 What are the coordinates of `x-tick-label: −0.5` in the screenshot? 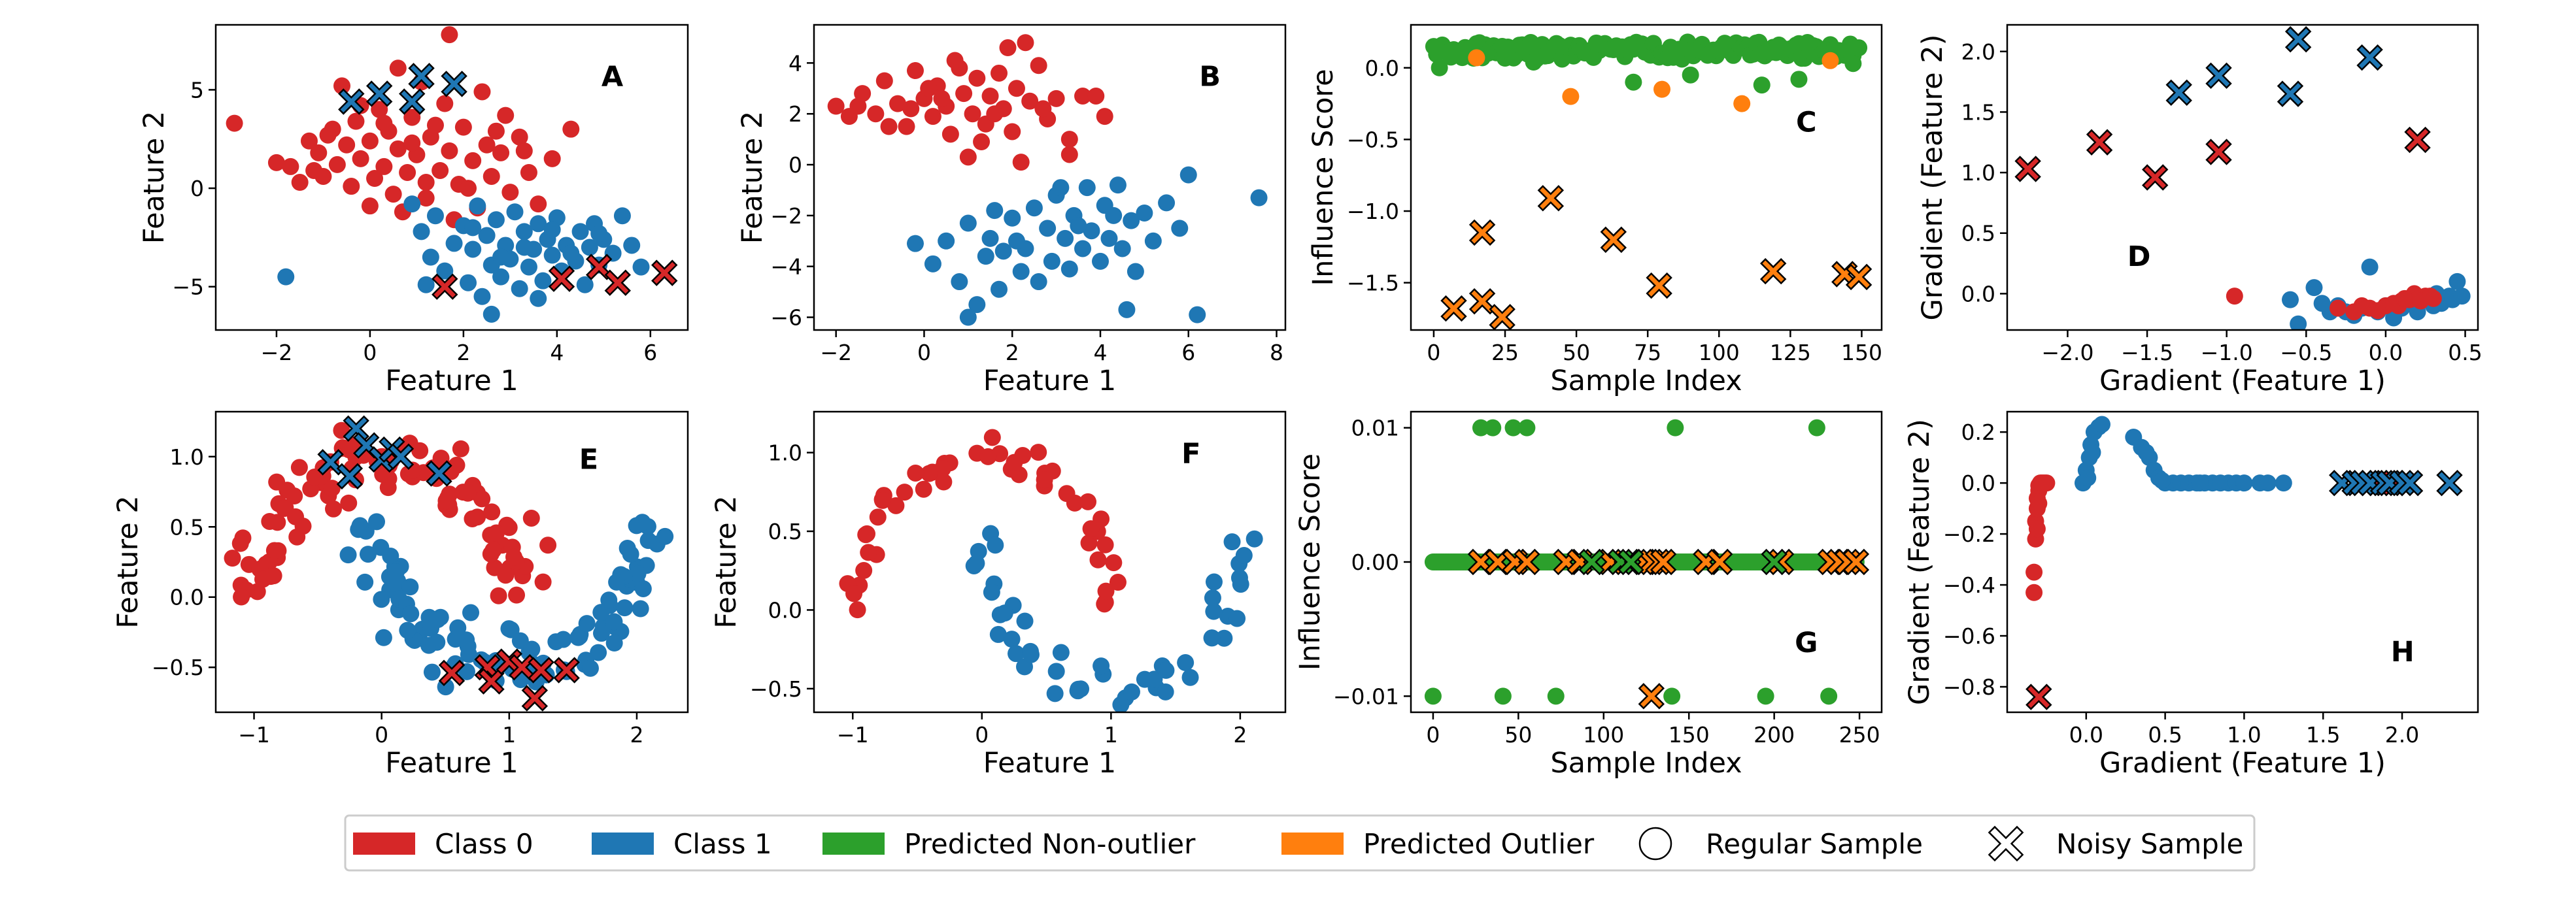 It's located at (2306, 352).